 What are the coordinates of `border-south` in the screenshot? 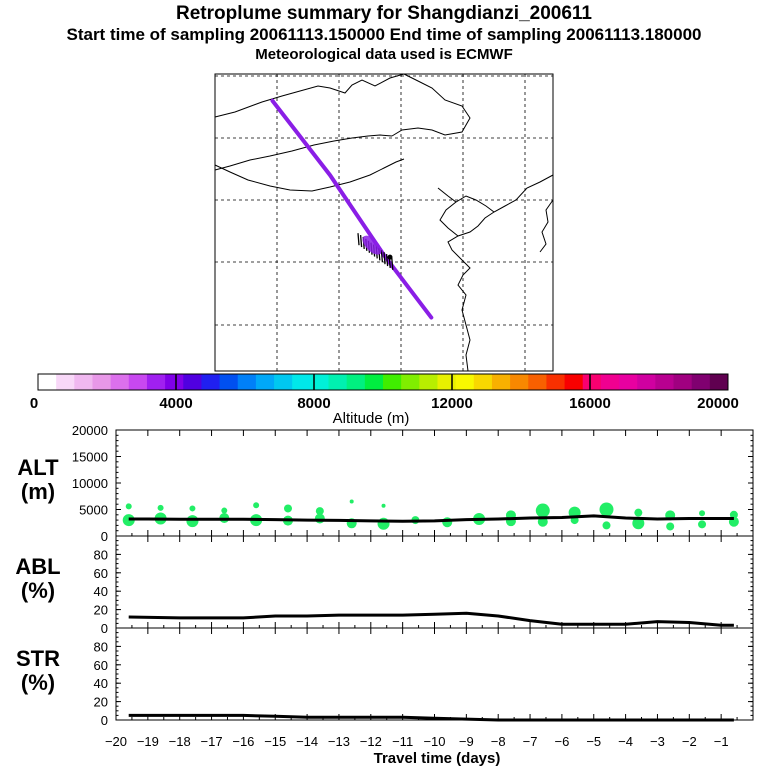 It's located at (309, 175).